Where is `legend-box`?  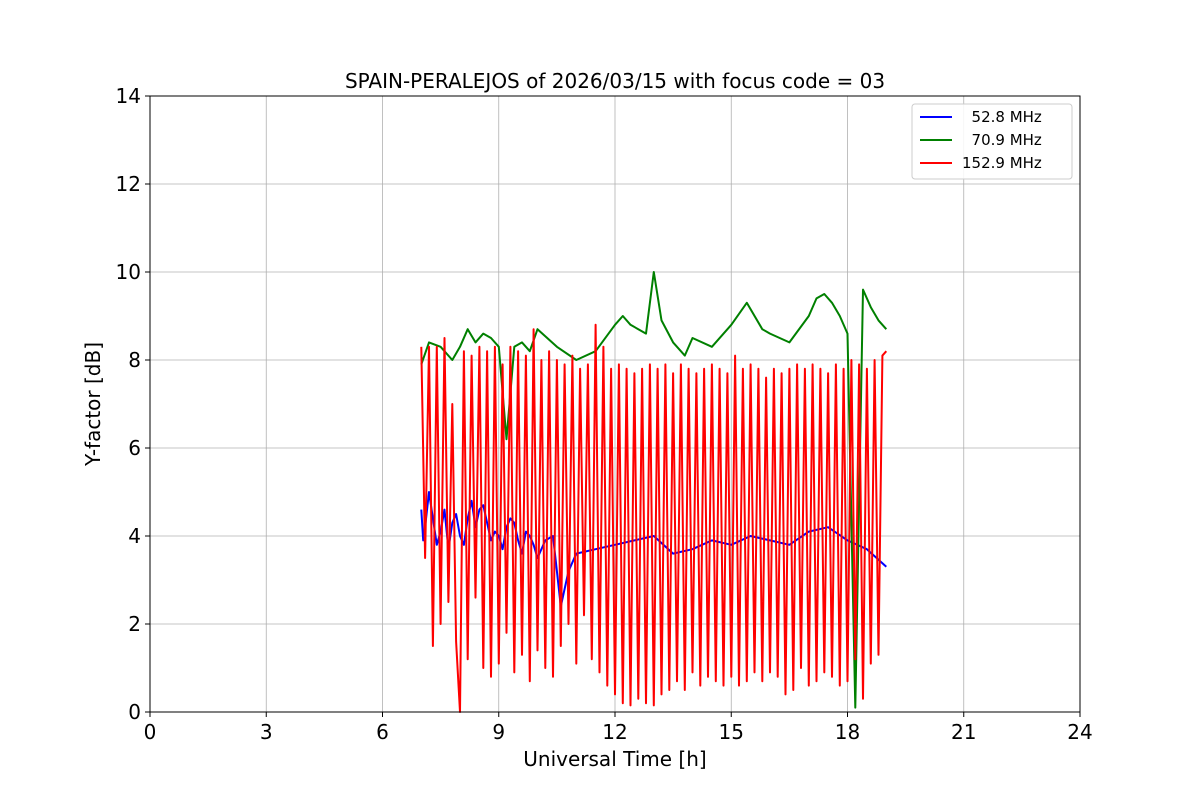
legend-box is located at coordinates (992, 141).